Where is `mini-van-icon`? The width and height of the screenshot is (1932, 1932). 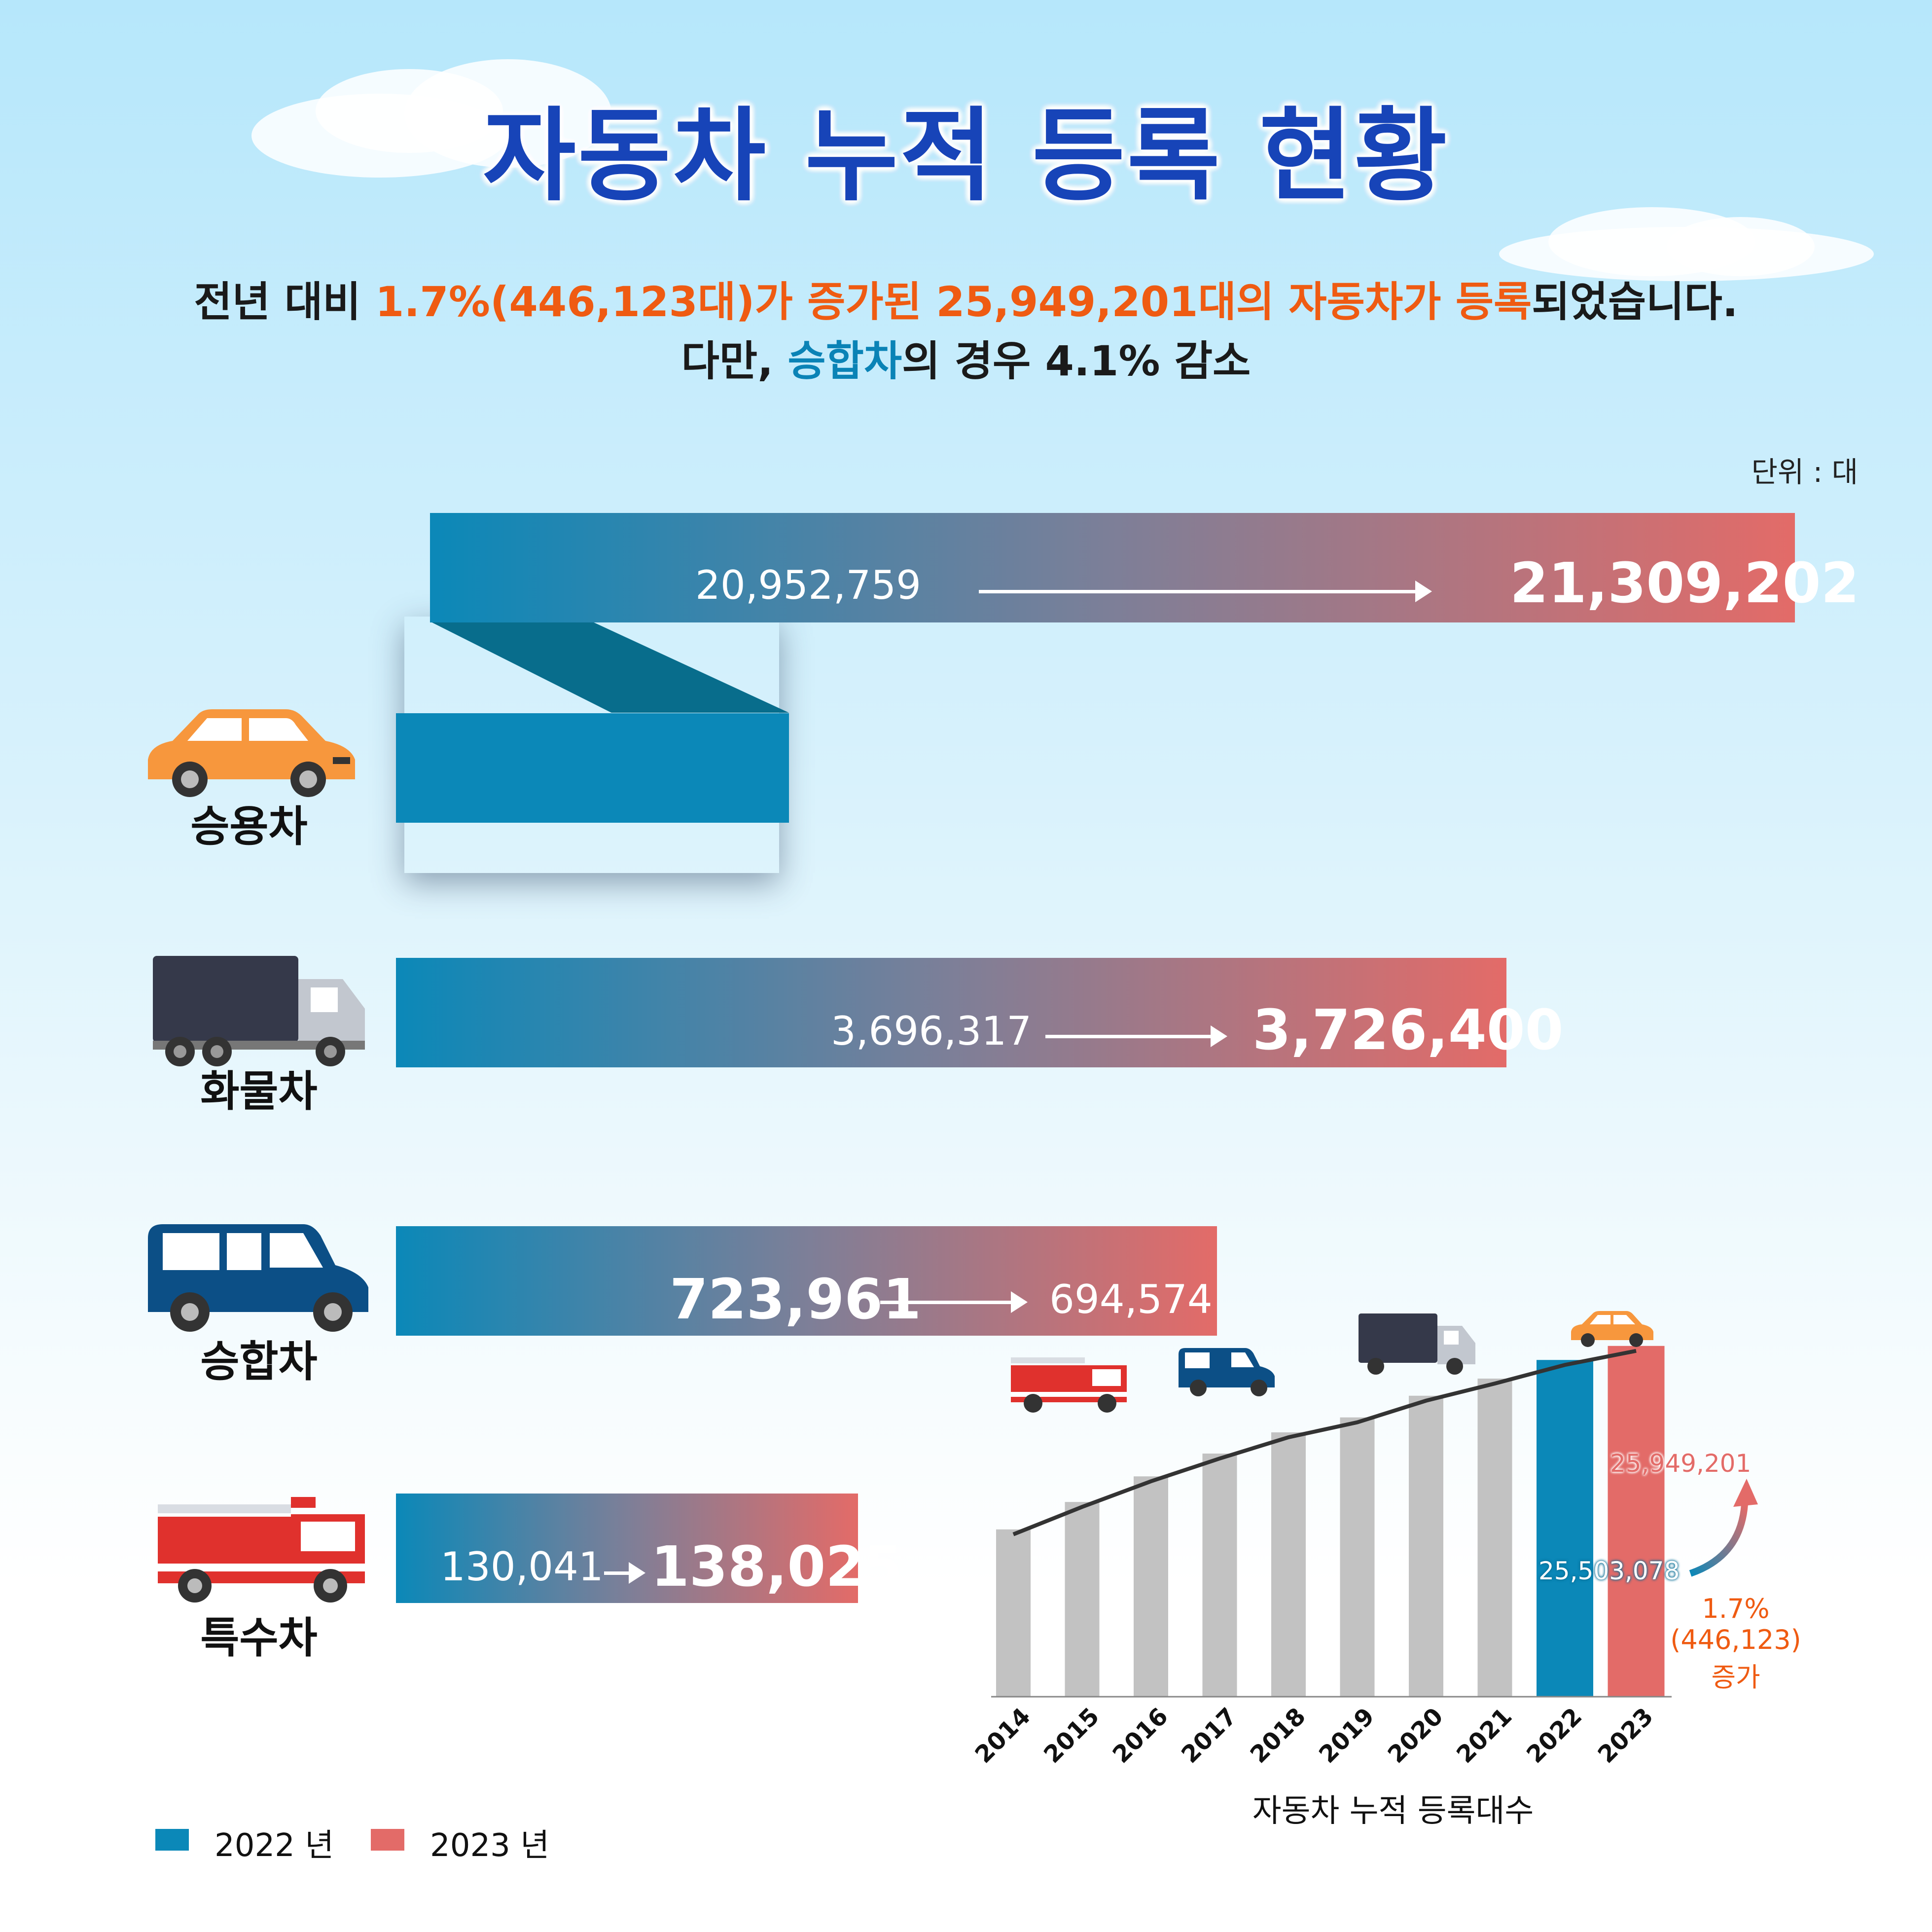
mini-van-icon is located at coordinates (1227, 1372).